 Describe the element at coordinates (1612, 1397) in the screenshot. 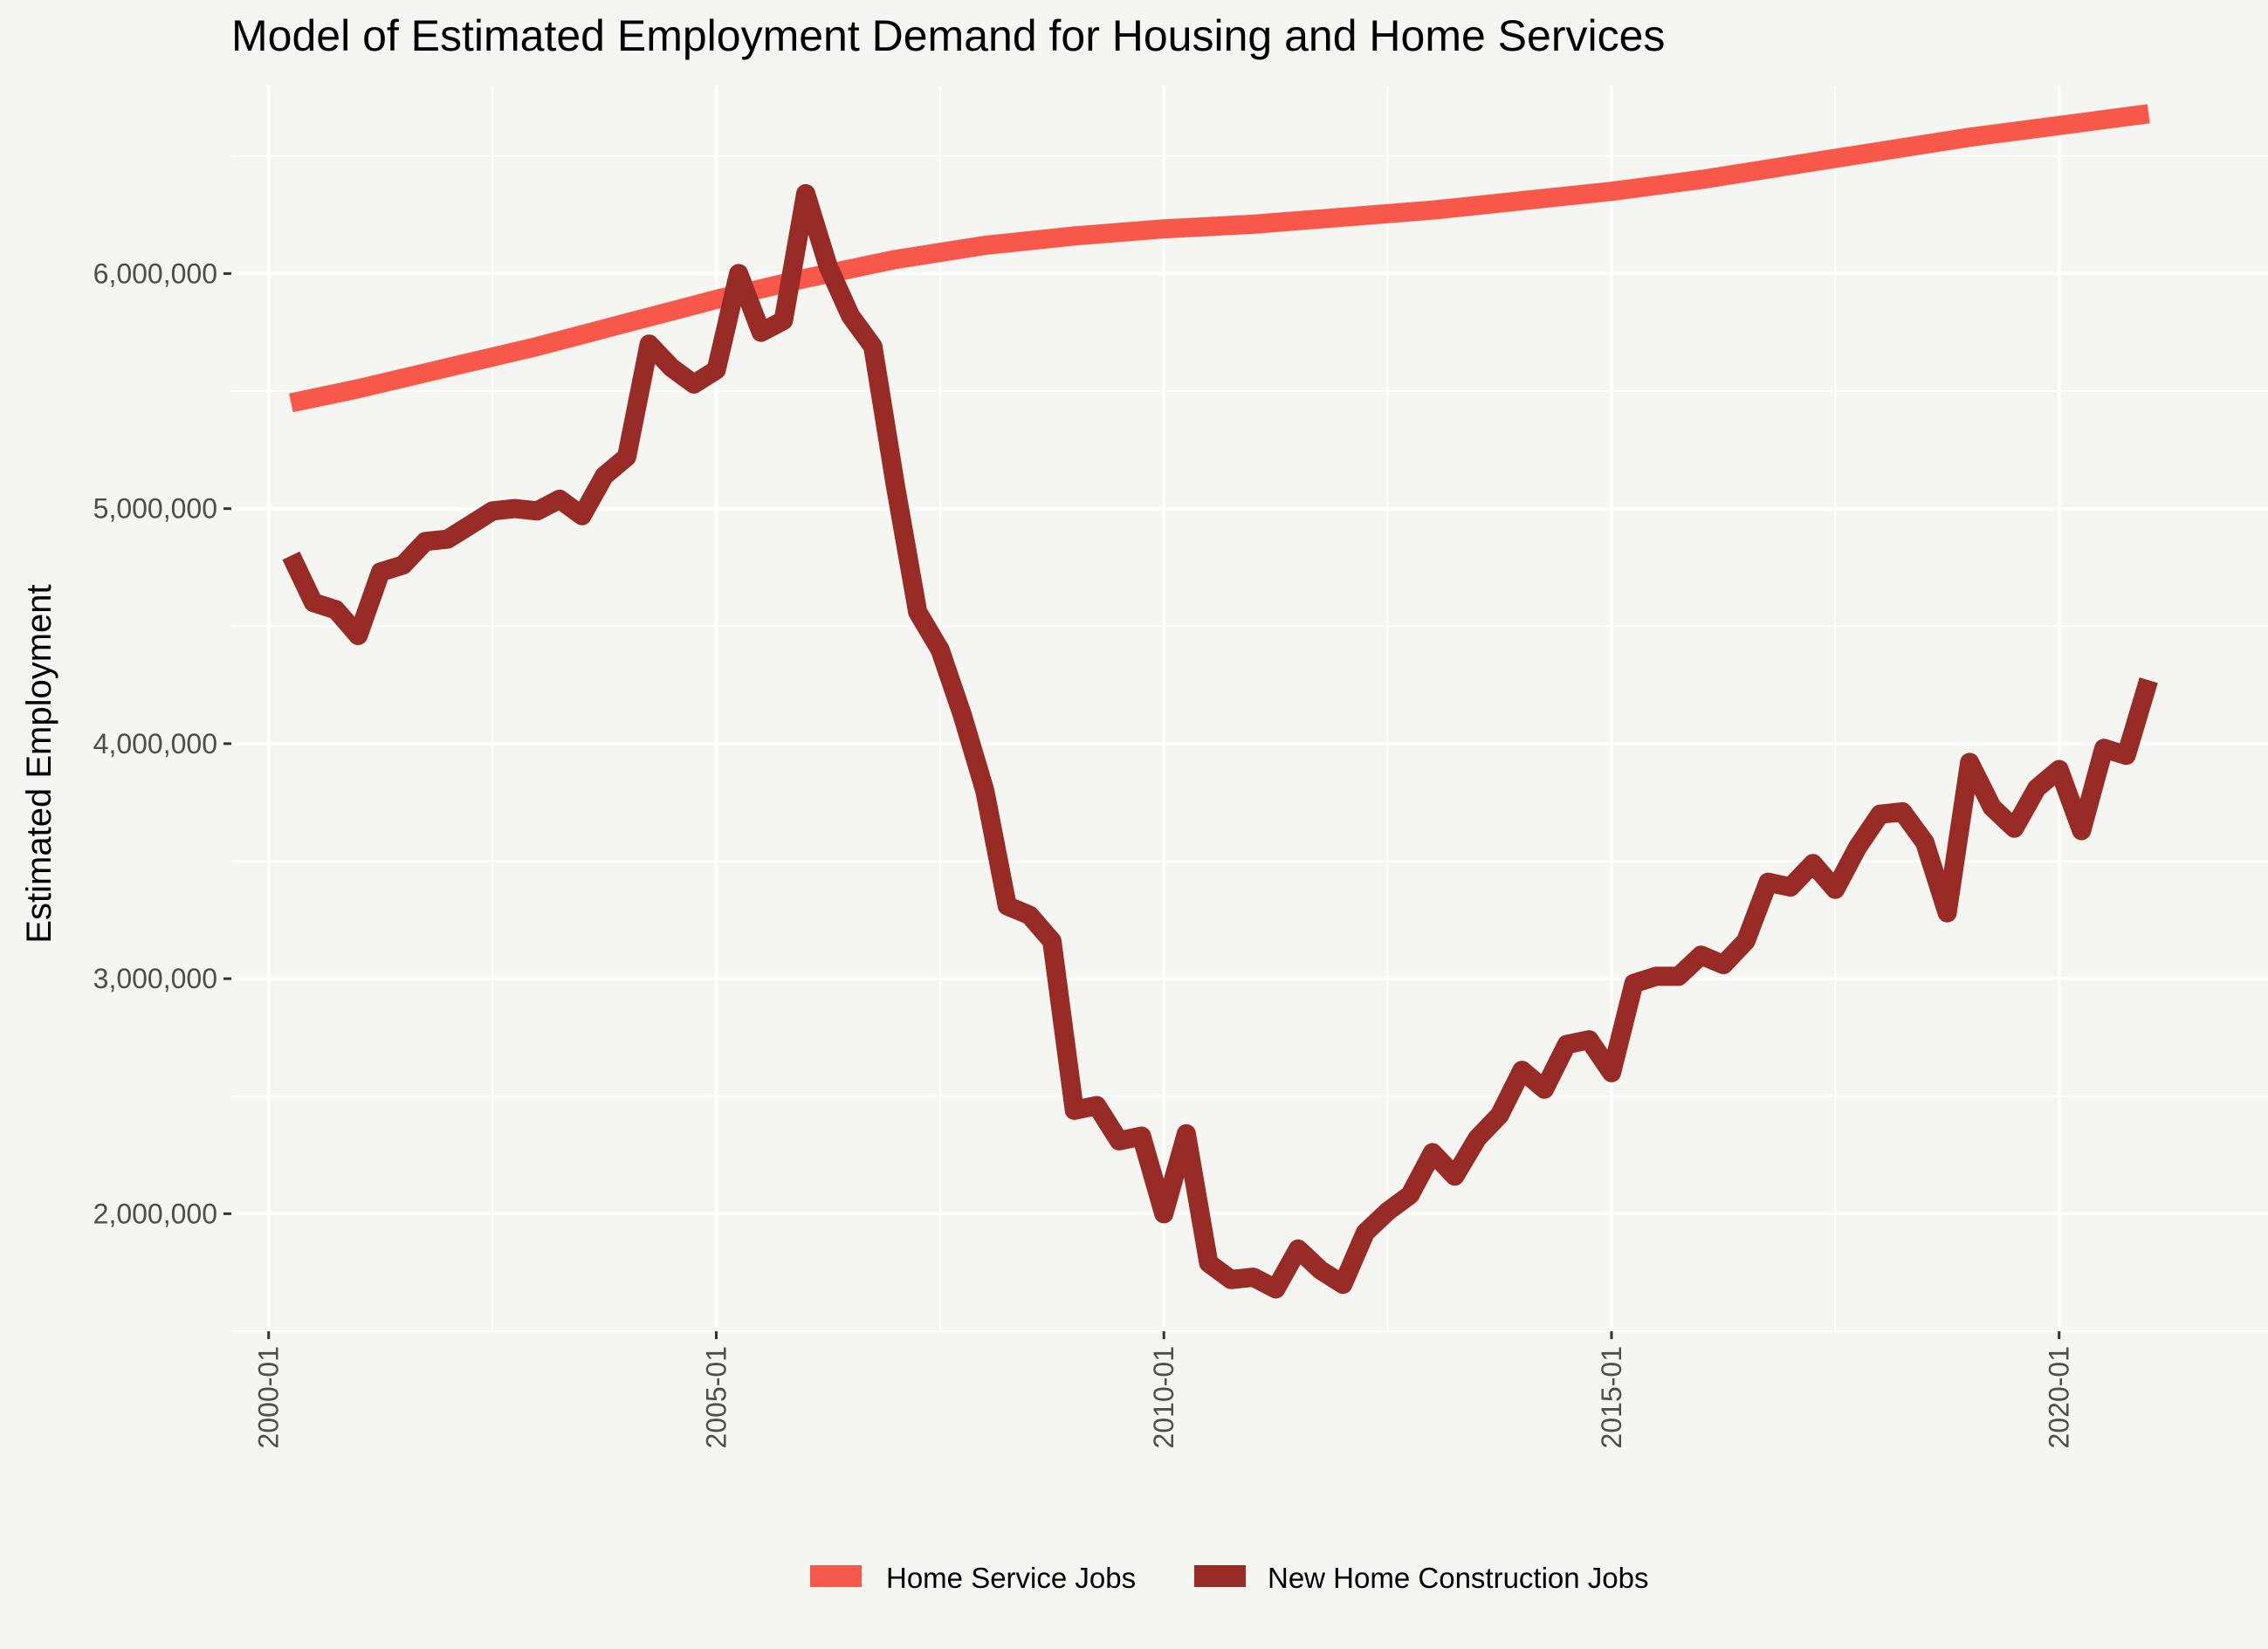

I see `x-tick-label: 2015-01` at that location.